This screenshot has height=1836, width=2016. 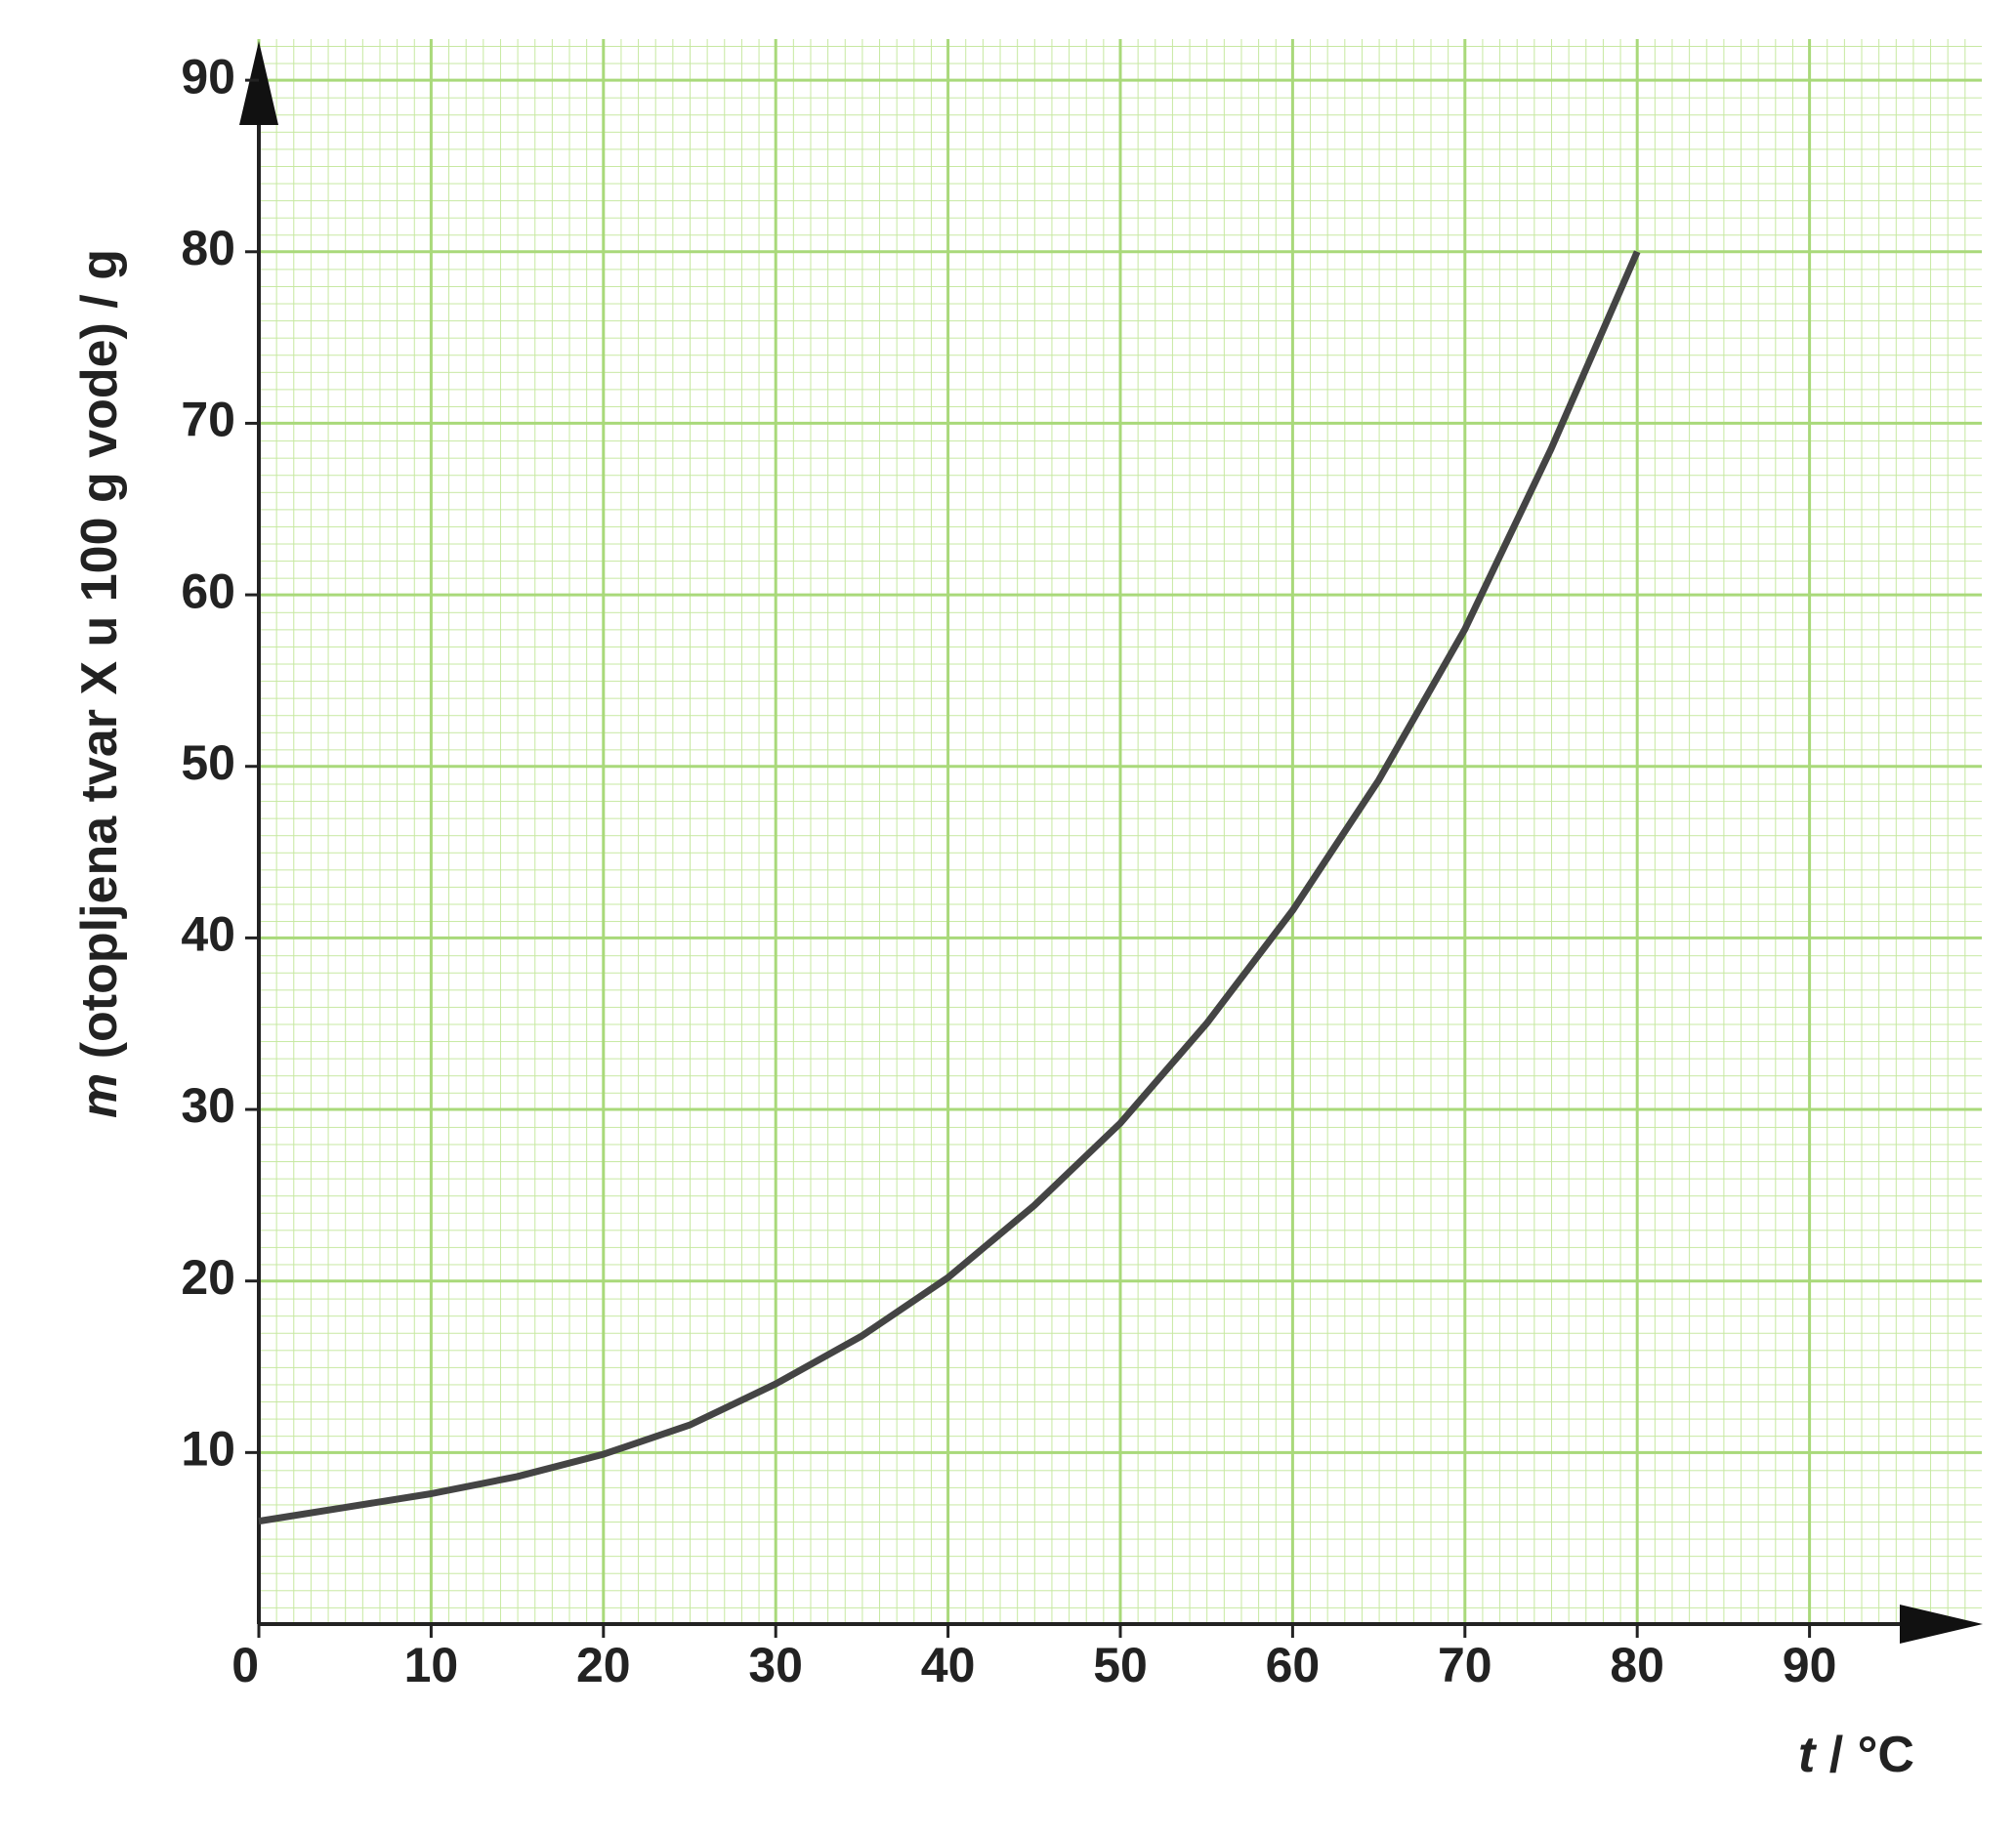 I want to click on x-tick-label: 10, so click(x=431, y=1665).